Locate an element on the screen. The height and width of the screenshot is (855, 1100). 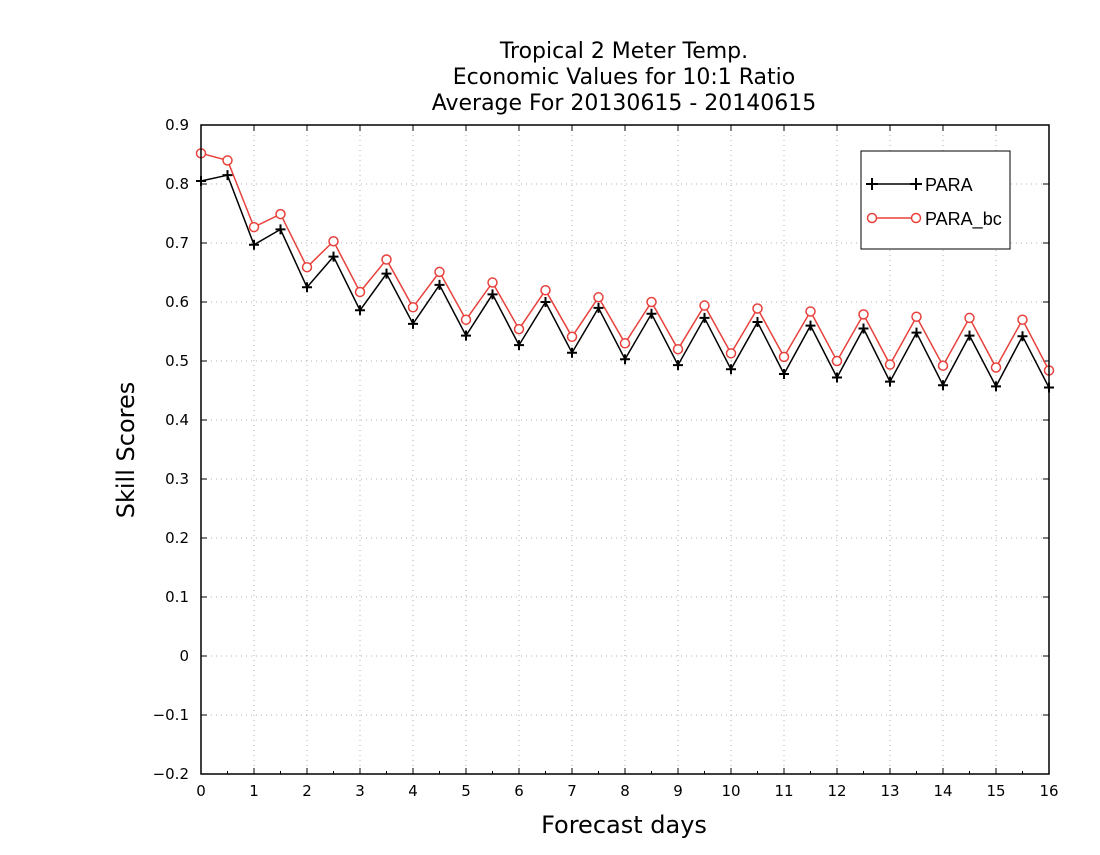
x-tick-label: 14 is located at coordinates (942, 791).